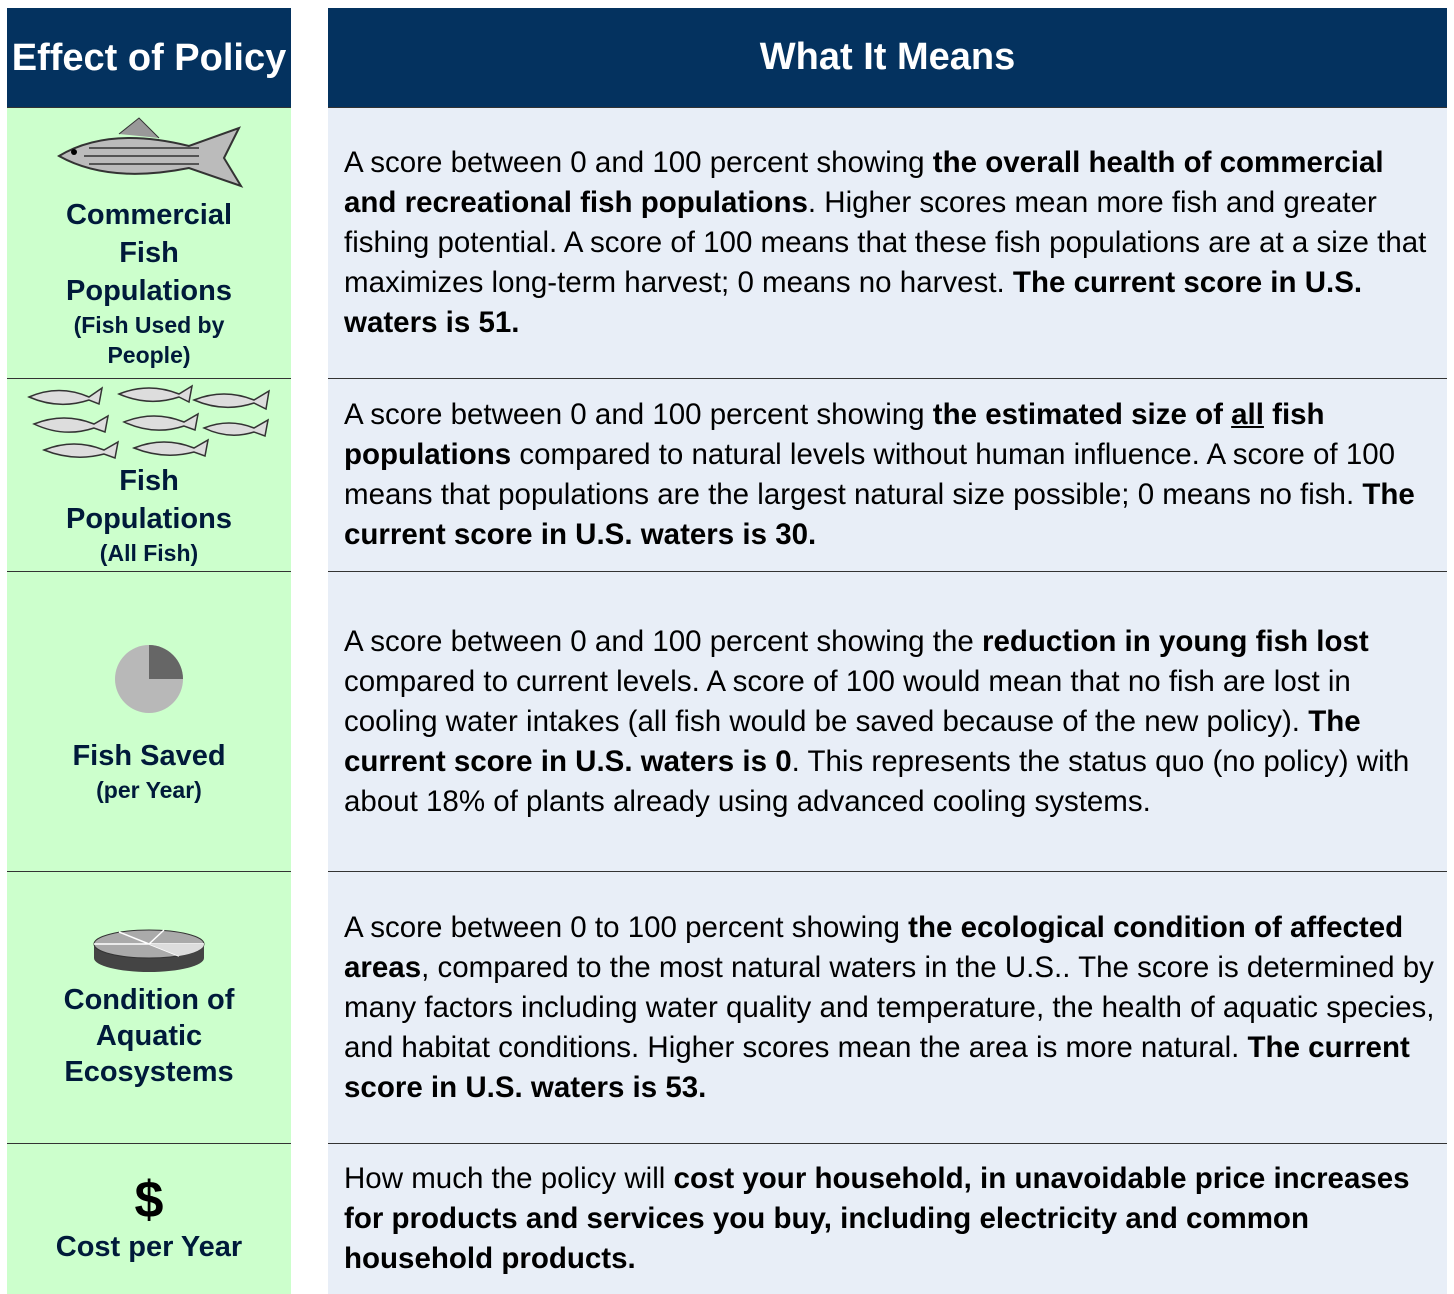 The image size is (1454, 1294). What do you see at coordinates (149, 553) in the screenshot?
I see `row-subtitle: (All Fish)` at bounding box center [149, 553].